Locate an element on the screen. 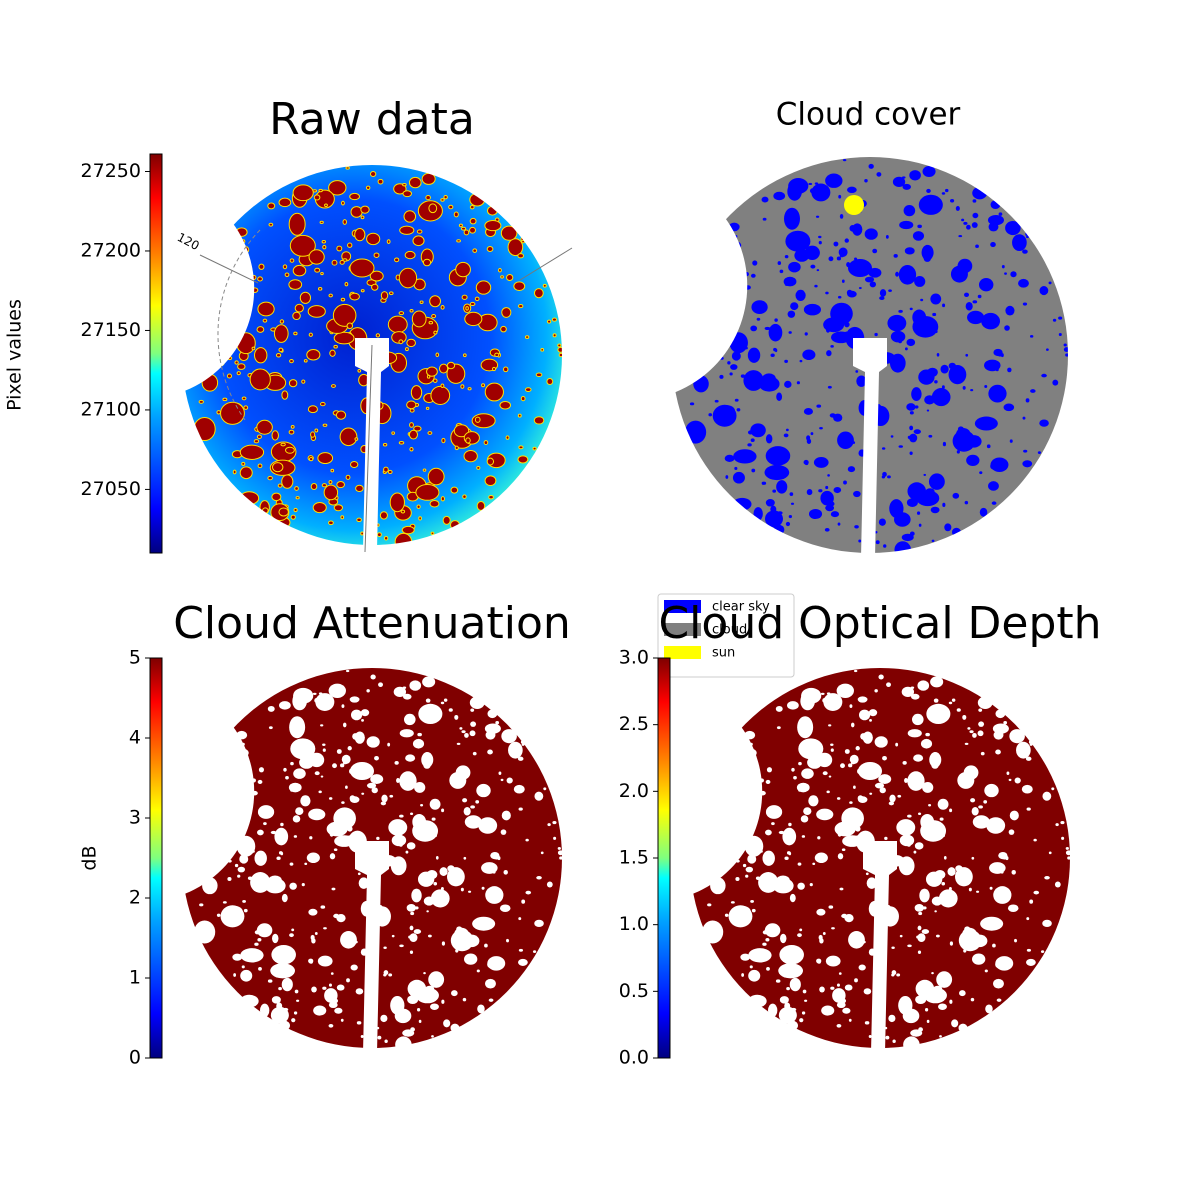  colorbar-tick-label: 4 is located at coordinates (135, 738).